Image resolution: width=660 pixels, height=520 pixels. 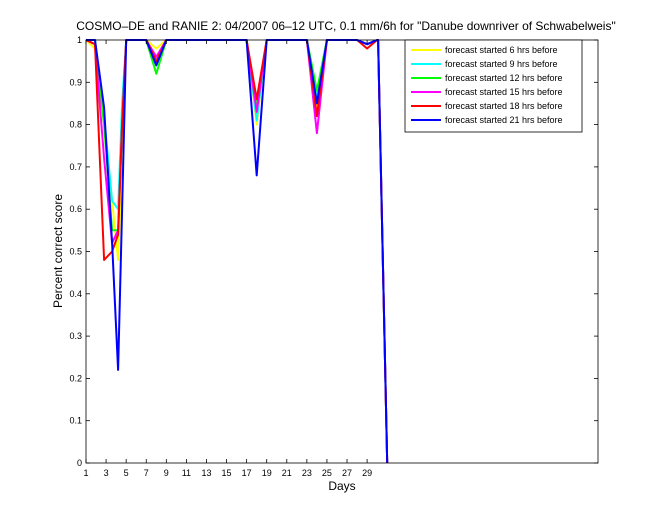 What do you see at coordinates (501, 50) in the screenshot?
I see `legend-label: forecast started 6 hrs before` at bounding box center [501, 50].